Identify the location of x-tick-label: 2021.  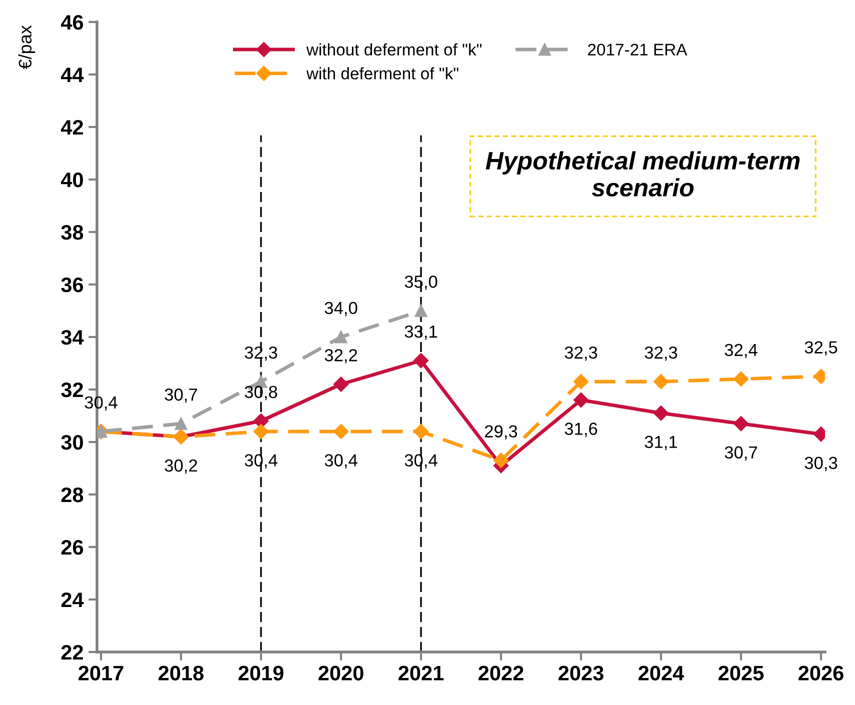
(421, 673).